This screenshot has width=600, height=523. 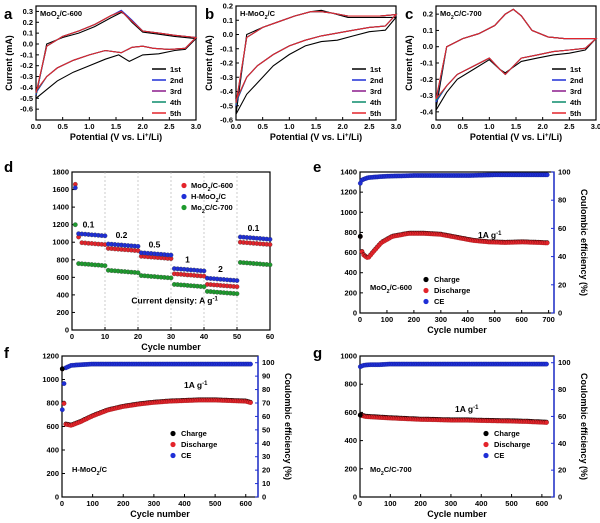 What do you see at coordinates (196, 126) in the screenshot?
I see `x-tick-label: 3.0` at bounding box center [196, 126].